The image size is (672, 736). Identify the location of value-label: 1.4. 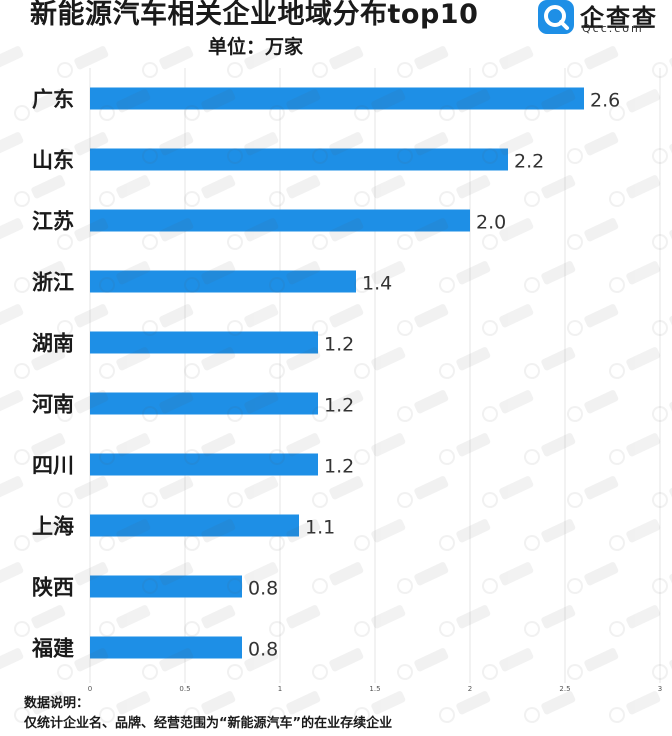
(377, 284).